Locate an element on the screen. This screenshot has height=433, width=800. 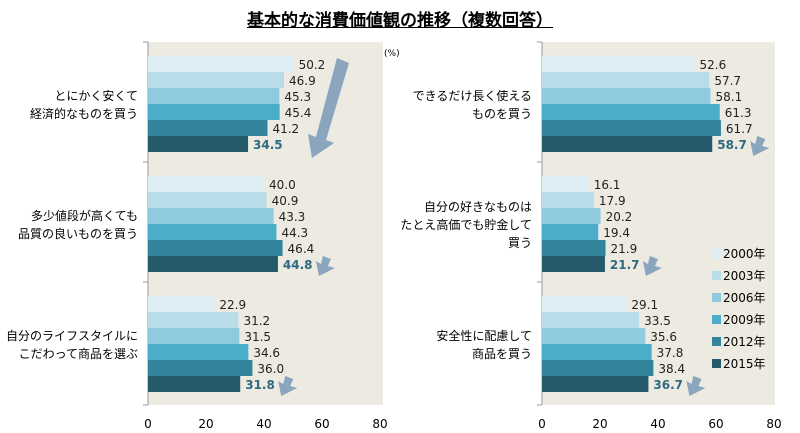
data-label: 16.1 is located at coordinates (607, 185).